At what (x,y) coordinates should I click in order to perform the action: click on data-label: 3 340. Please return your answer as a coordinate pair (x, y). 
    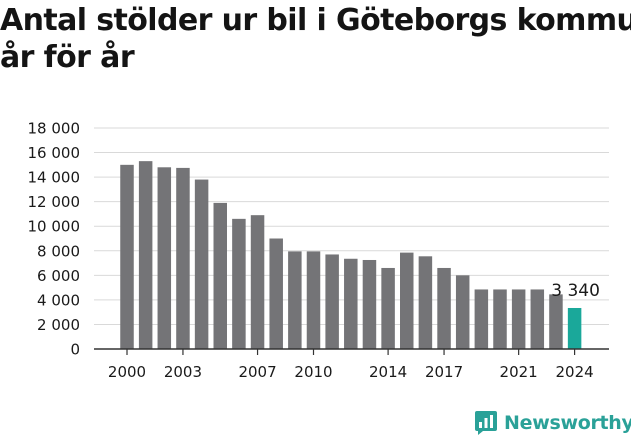
    Looking at the image, I should click on (575, 291).